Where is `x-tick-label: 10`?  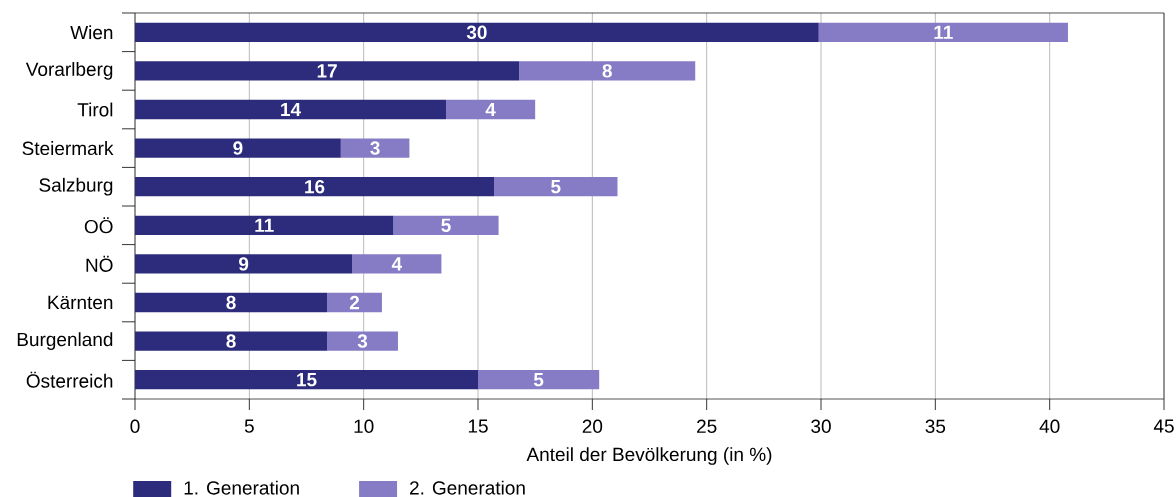
x-tick-label: 10 is located at coordinates (364, 426).